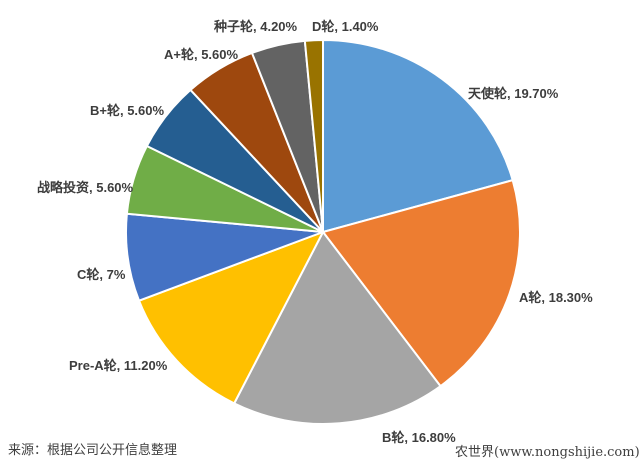 This screenshot has height=464, width=640. I want to click on slice-label-8: 种子轮, 4.20%, so click(256, 26).